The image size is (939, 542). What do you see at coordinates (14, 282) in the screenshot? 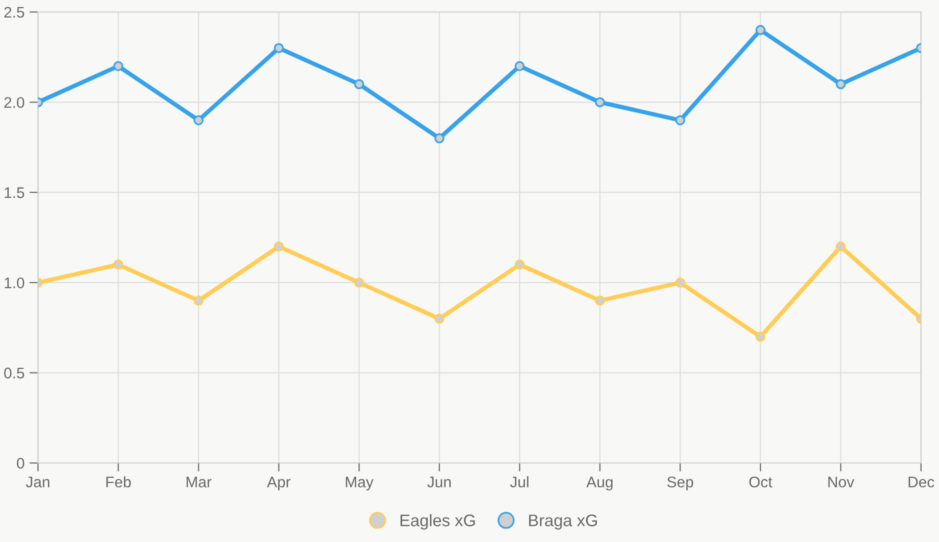
I see `y-tick-label: 1.0` at bounding box center [14, 282].